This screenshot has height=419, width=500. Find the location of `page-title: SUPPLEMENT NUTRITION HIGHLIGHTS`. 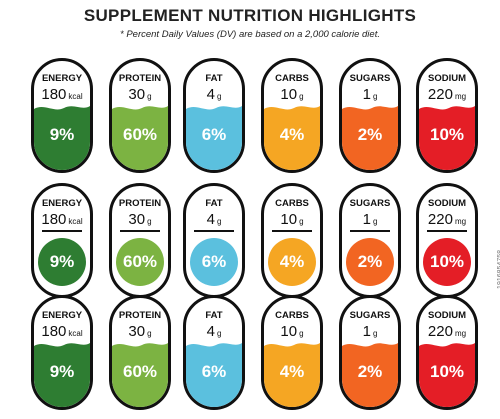

page-title: SUPPLEMENT NUTRITION HIGHLIGHTS is located at coordinates (250, 15).